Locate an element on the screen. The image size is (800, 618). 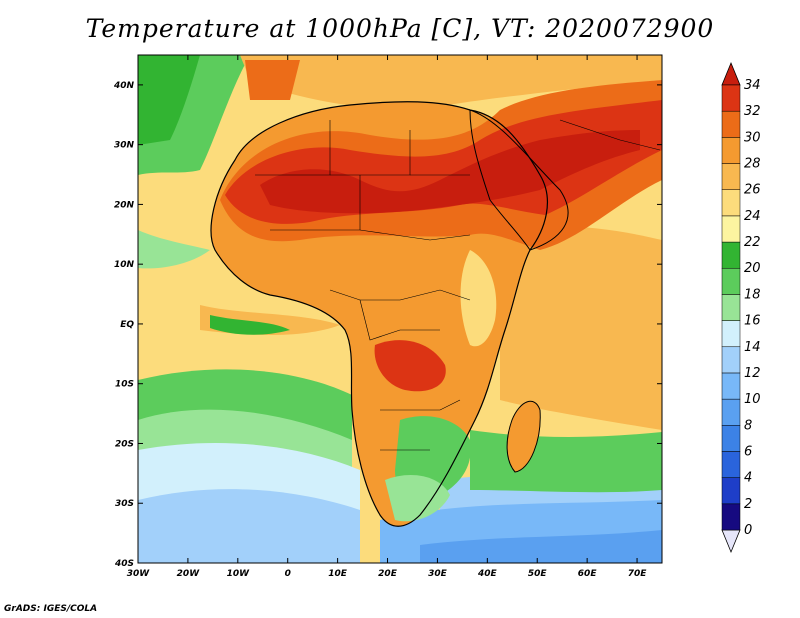
lon-tick-label: 10W is located at coordinates (239, 574).